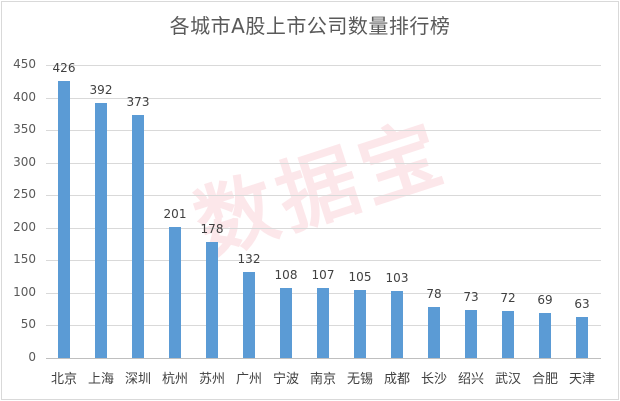 The height and width of the screenshot is (401, 620). Describe the element at coordinates (507, 379) in the screenshot. I see `x-tick-label: 武汉` at that location.